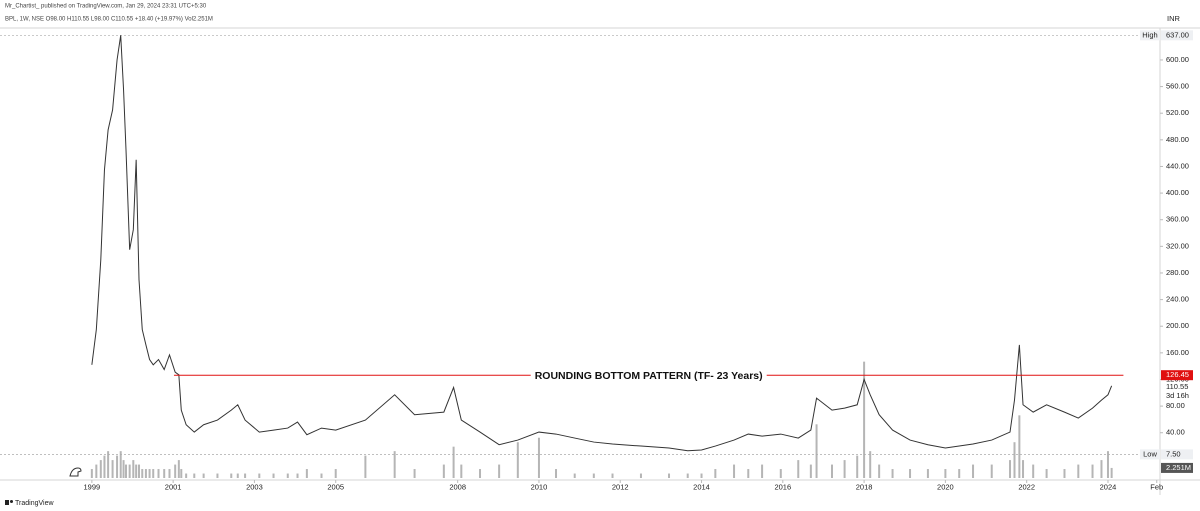  I want to click on volume-tag-bg, so click(1177, 467).